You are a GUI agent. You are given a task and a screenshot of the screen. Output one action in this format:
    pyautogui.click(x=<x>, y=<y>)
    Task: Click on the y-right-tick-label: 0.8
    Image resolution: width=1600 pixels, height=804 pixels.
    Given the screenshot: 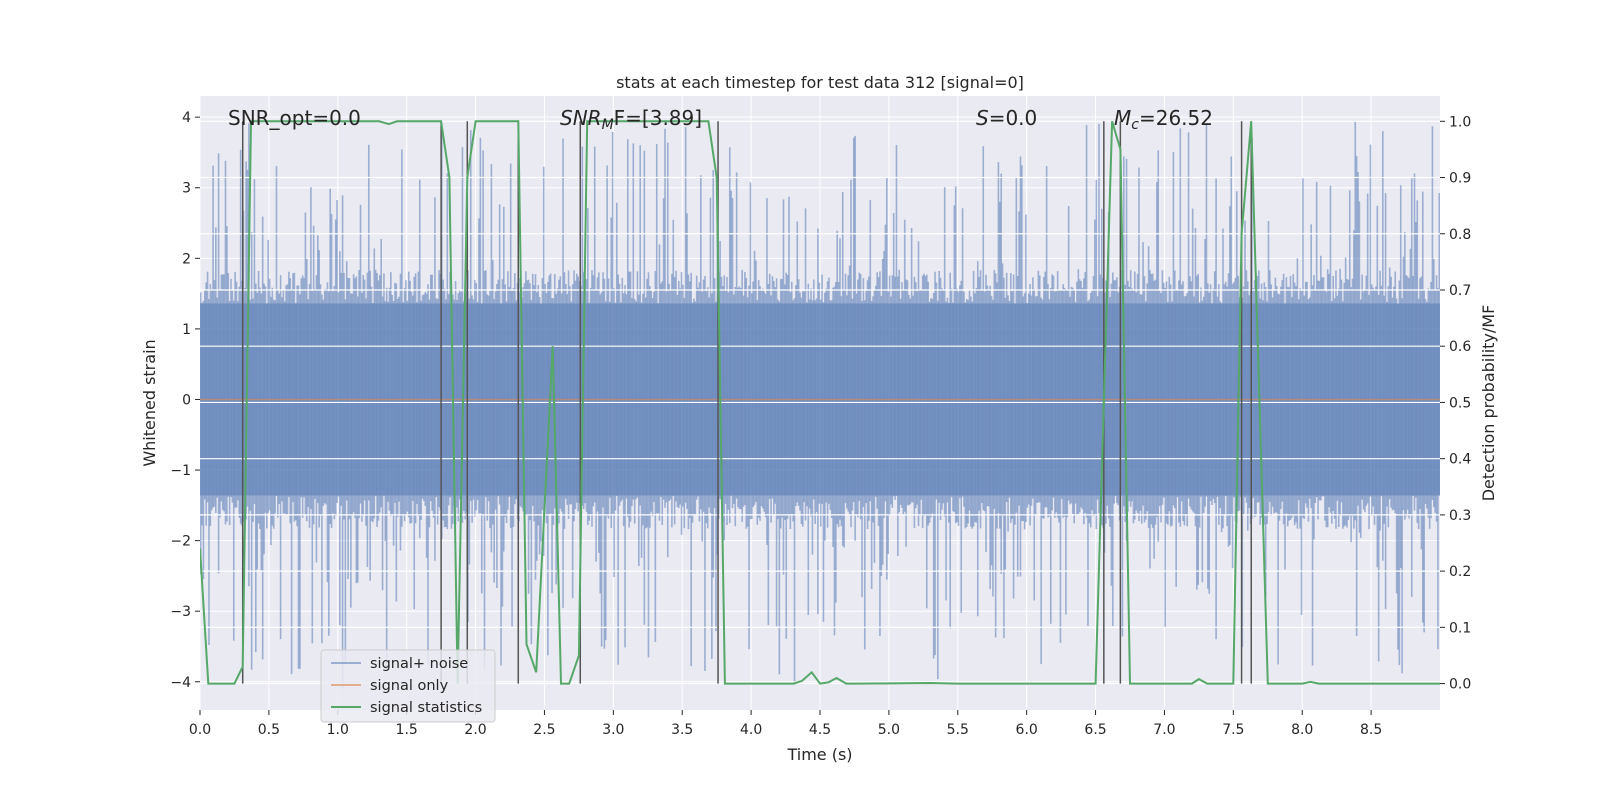 What is the action you would take?
    pyautogui.click(x=1460, y=235)
    